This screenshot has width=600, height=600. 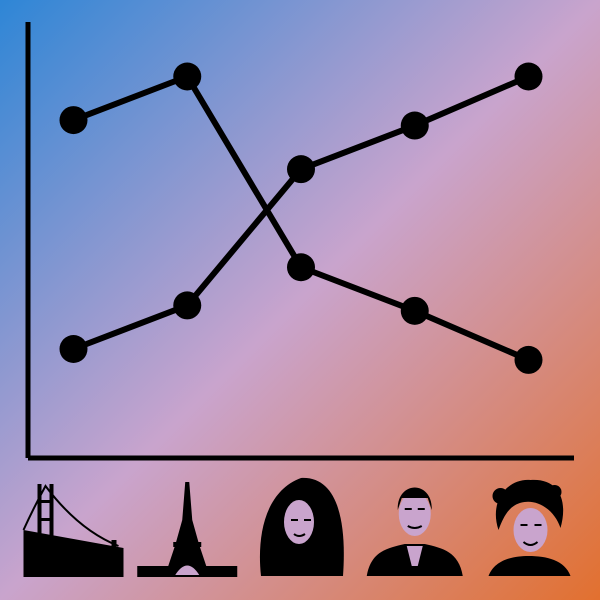 I want to click on woman-curly-hair-portrait-icon, so click(x=529, y=527).